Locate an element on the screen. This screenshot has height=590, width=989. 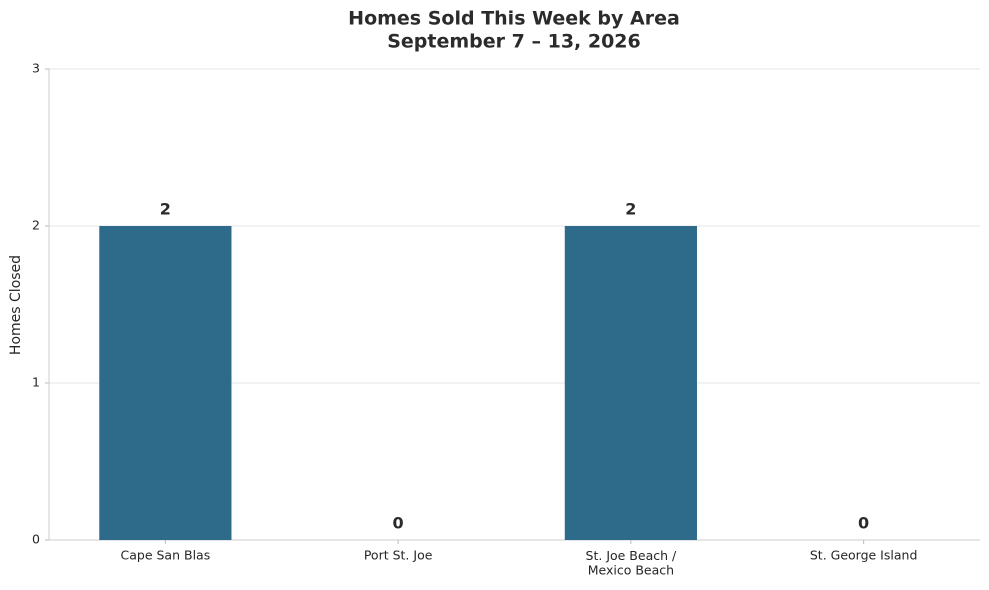
x-tick-label: Cape San Blas is located at coordinates (166, 555).